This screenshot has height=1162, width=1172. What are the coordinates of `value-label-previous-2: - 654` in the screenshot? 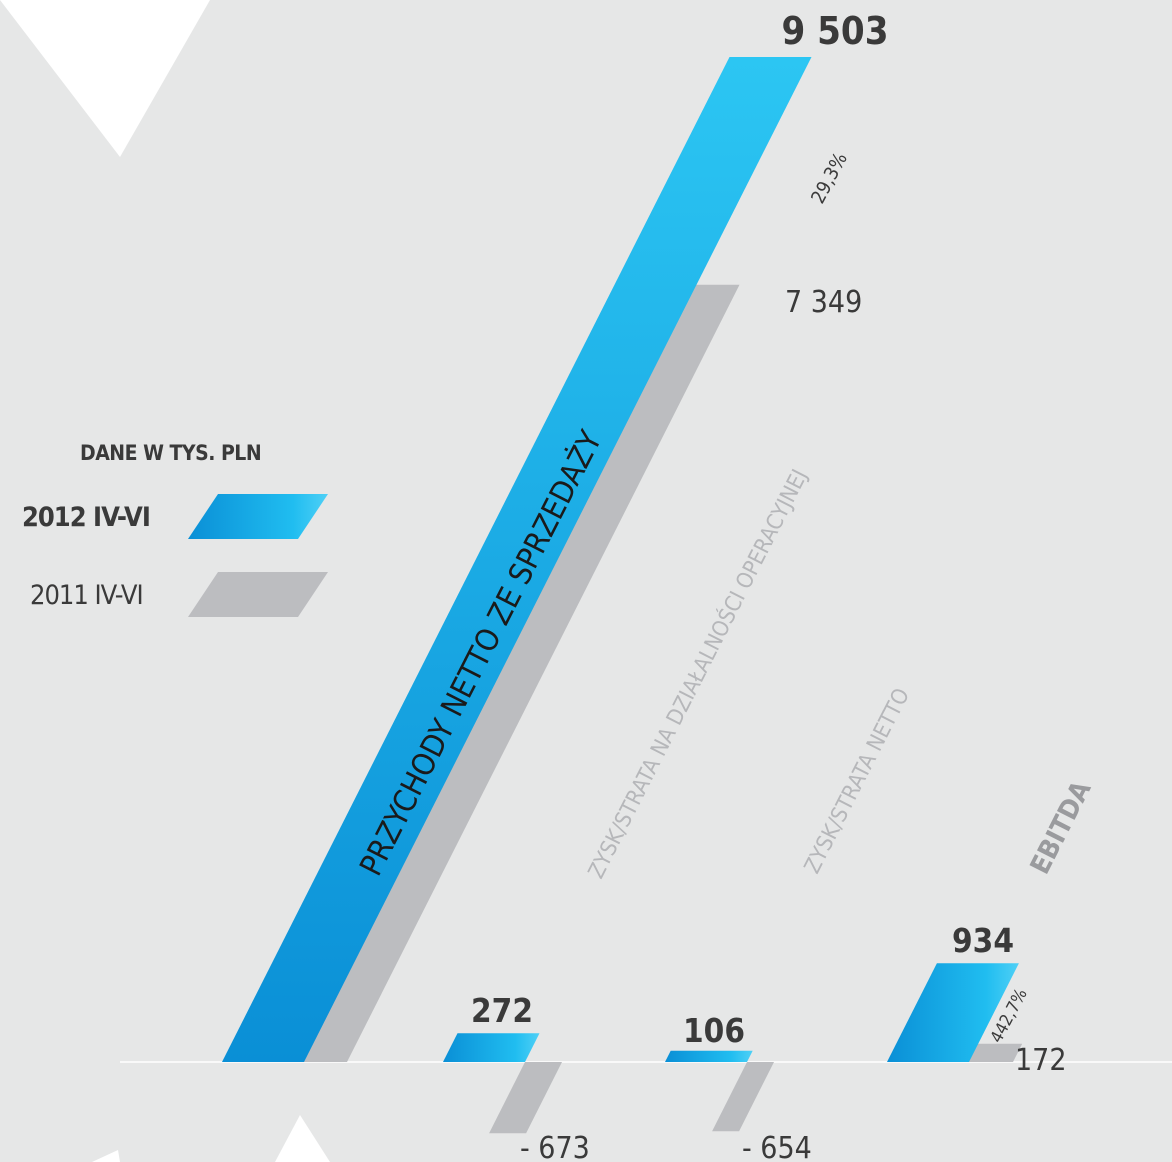 It's located at (777, 1146).